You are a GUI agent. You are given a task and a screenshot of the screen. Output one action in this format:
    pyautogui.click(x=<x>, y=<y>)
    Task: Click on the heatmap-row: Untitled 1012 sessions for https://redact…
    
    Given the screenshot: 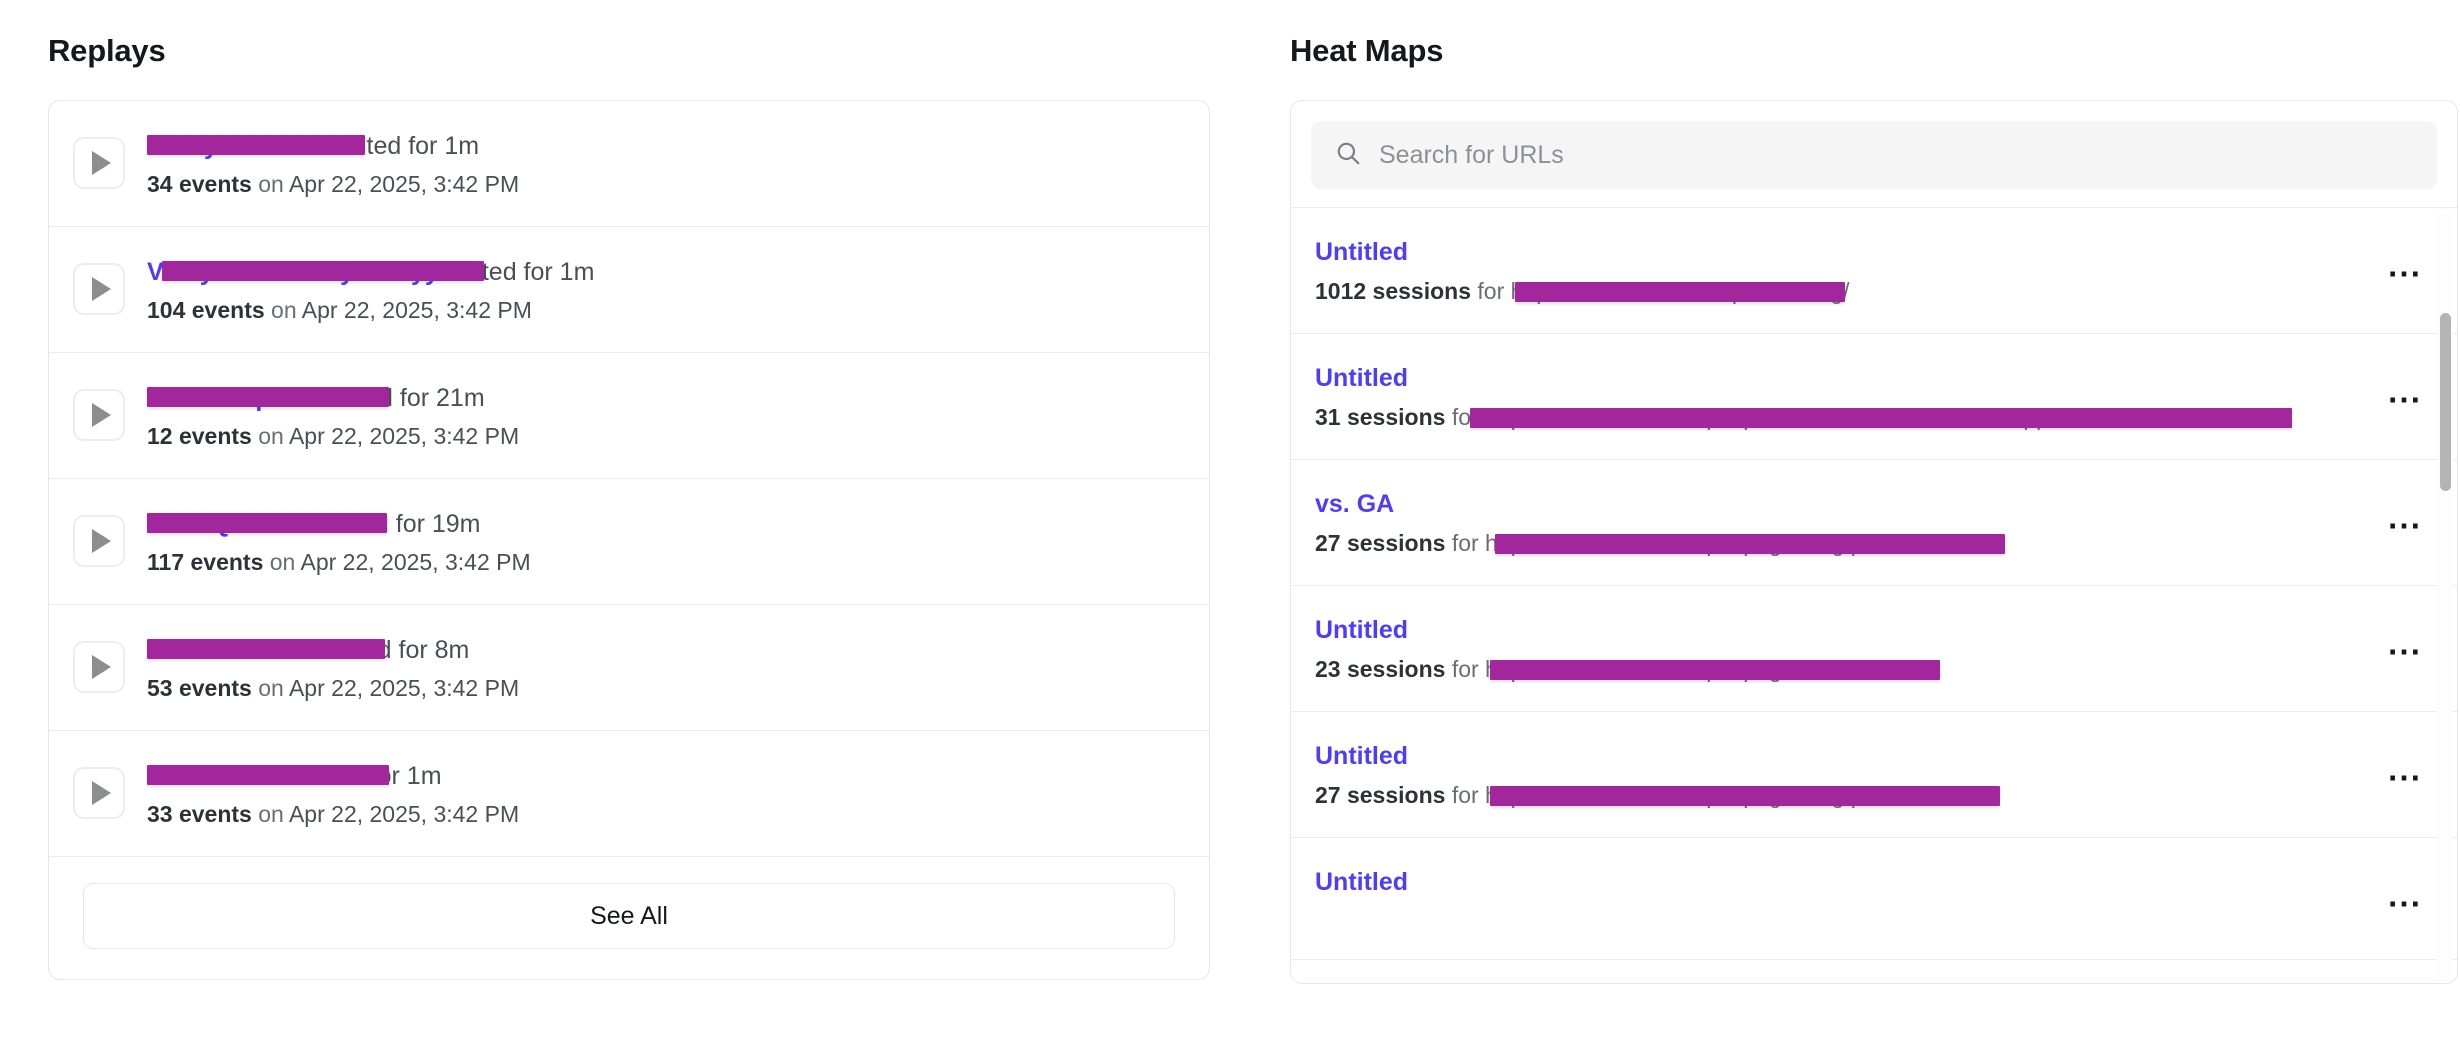 What is the action you would take?
    pyautogui.click(x=1874, y=271)
    